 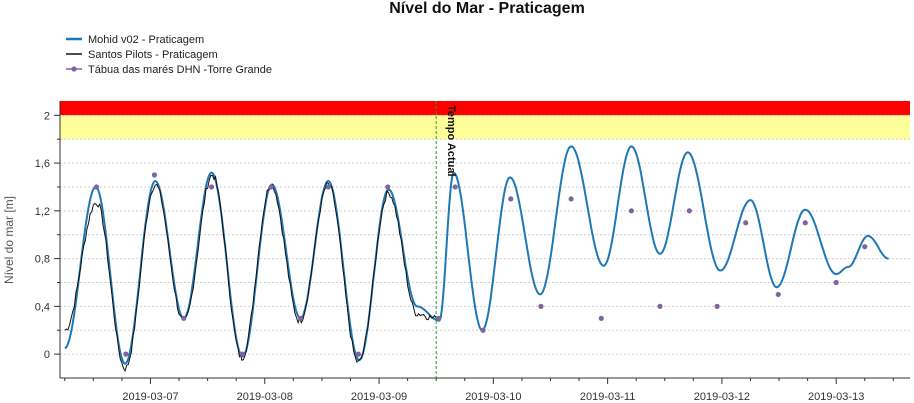 I want to click on x-tick-label: 2019-03-12, so click(x=722, y=397).